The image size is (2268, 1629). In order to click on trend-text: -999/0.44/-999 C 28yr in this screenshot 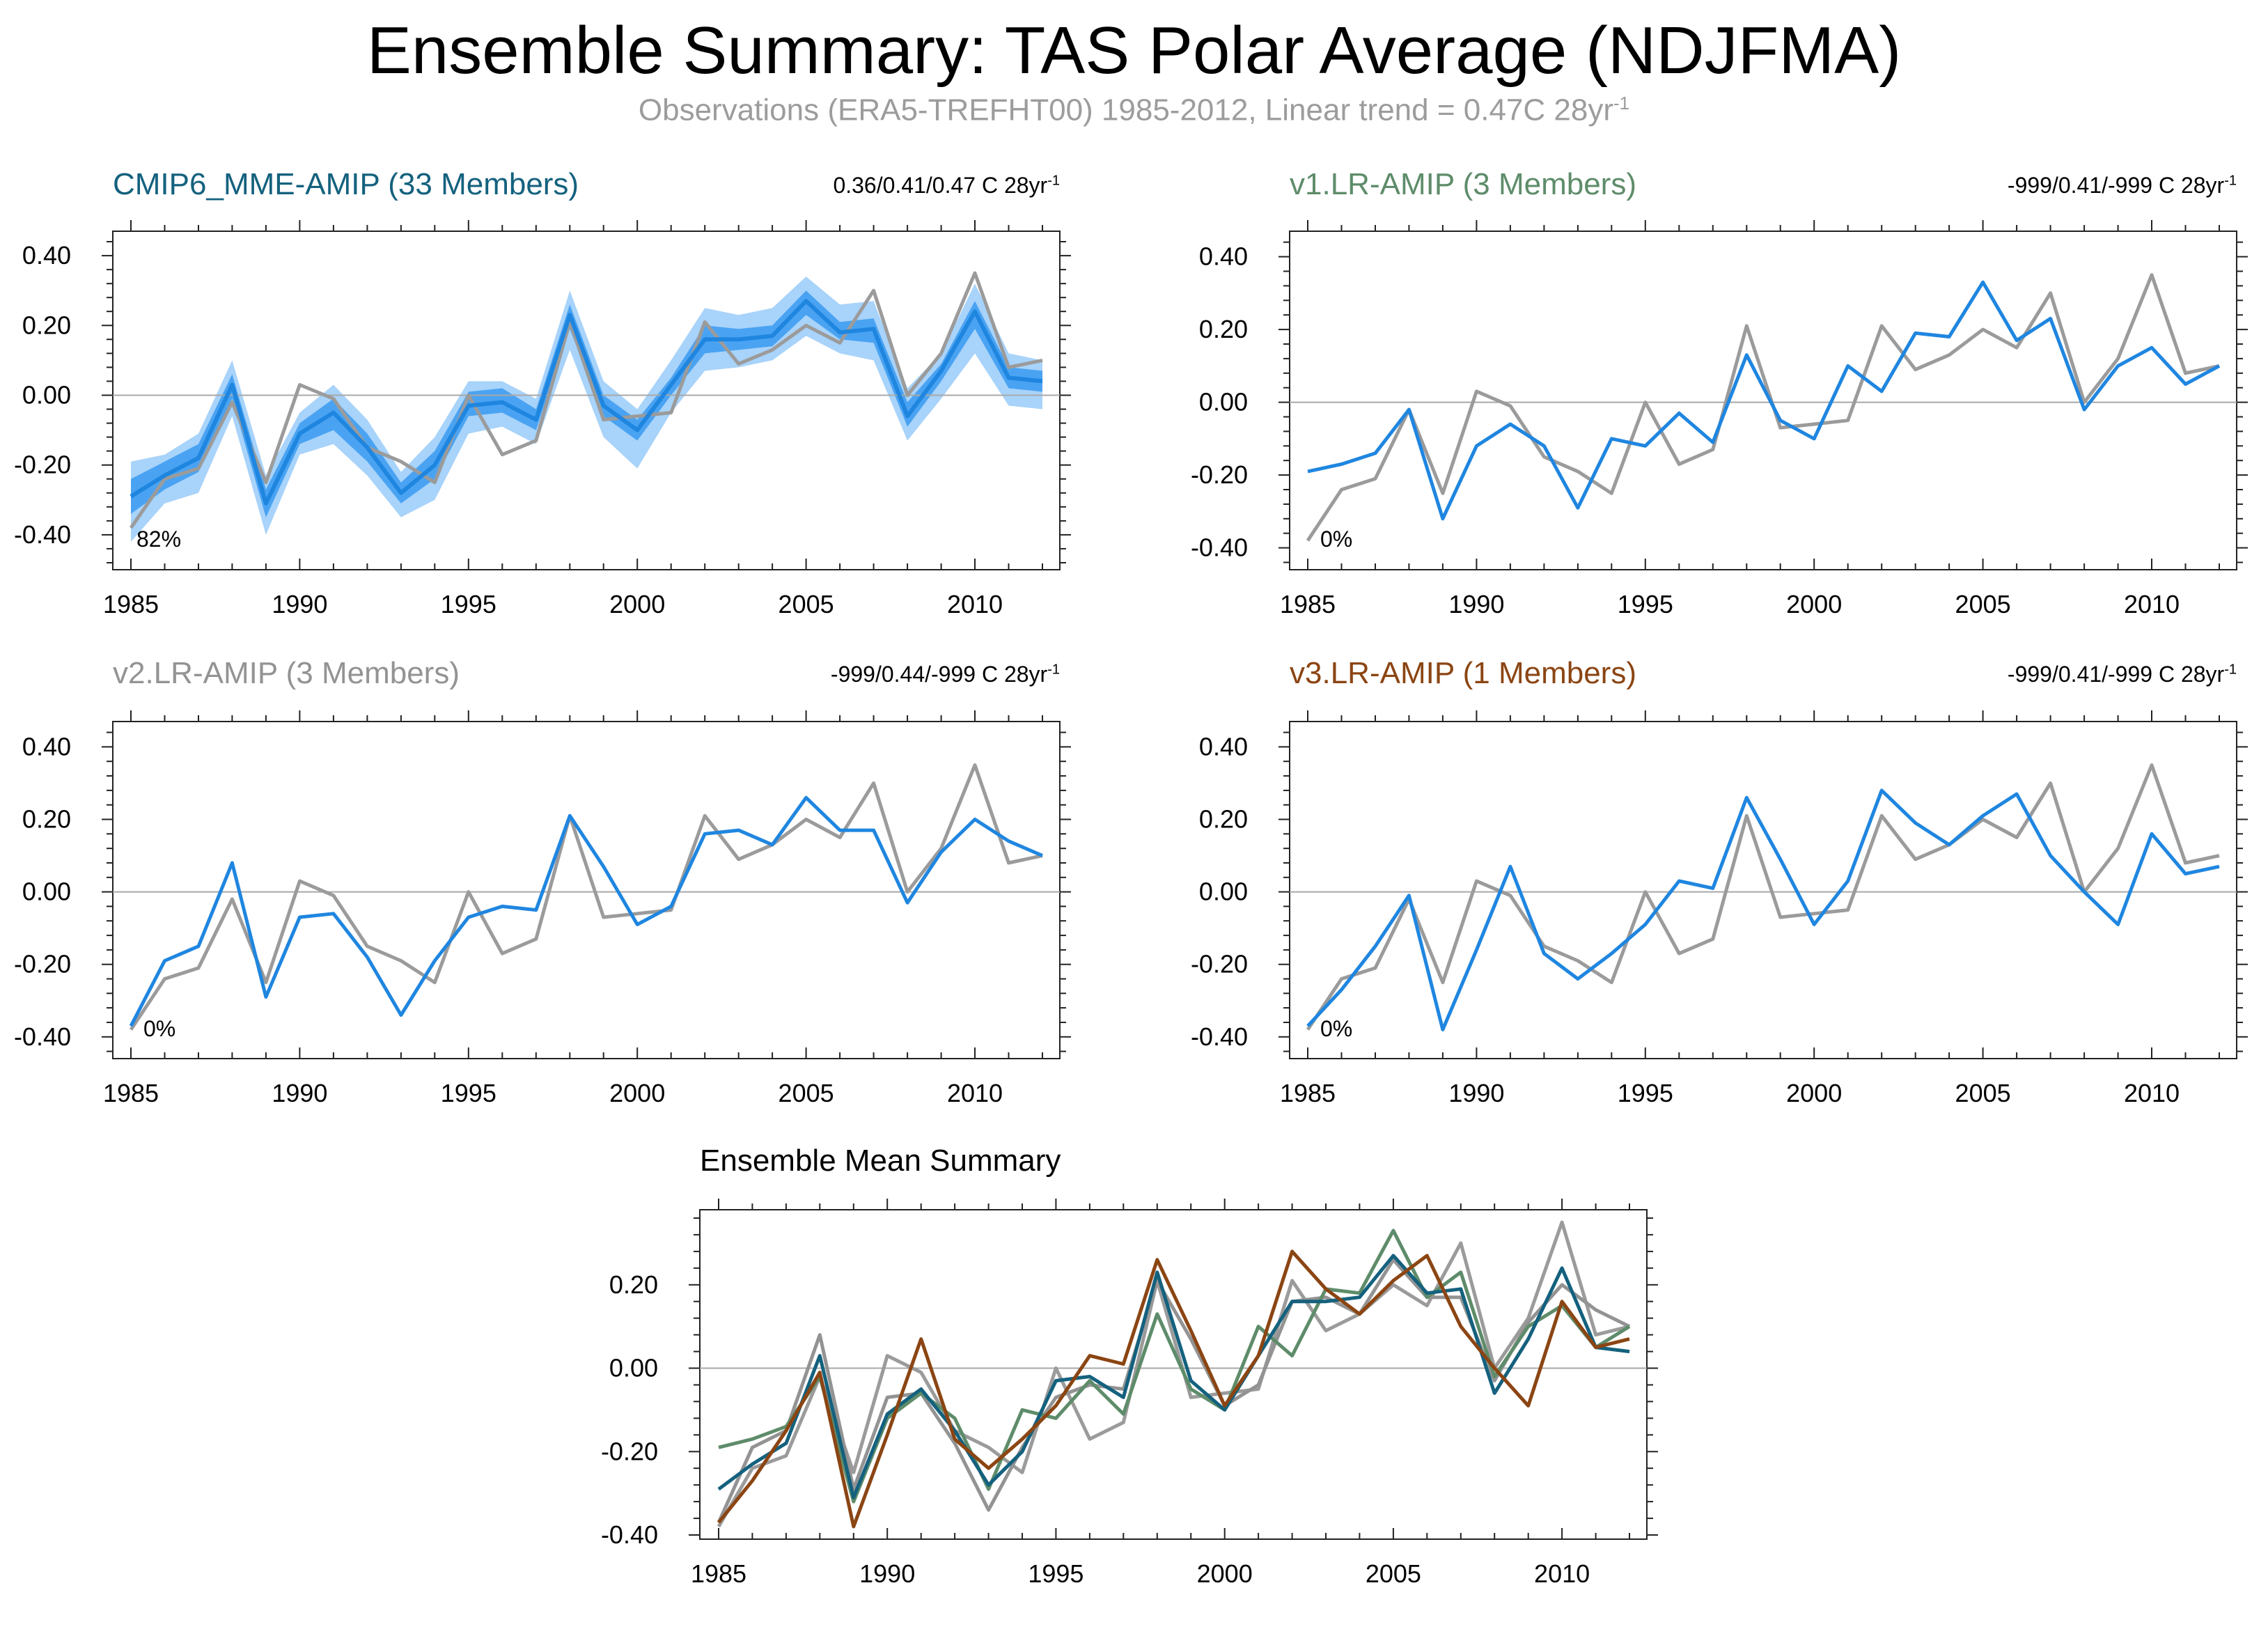, I will do `click(939, 674)`.